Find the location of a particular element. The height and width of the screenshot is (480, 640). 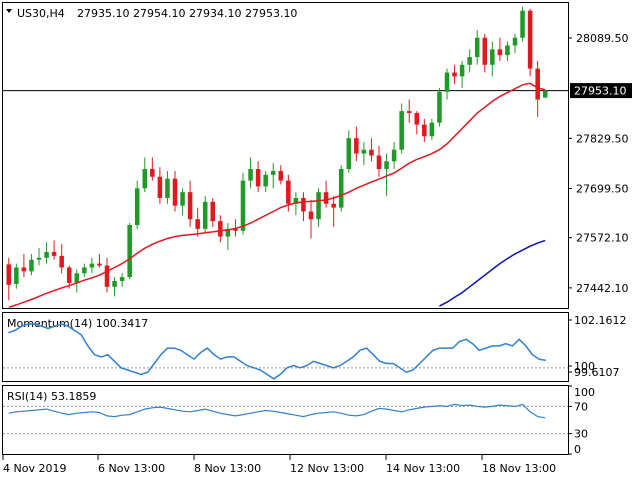

ohlc-label: 27935.10 27954.10 27934.10 27953.10 is located at coordinates (187, 13).